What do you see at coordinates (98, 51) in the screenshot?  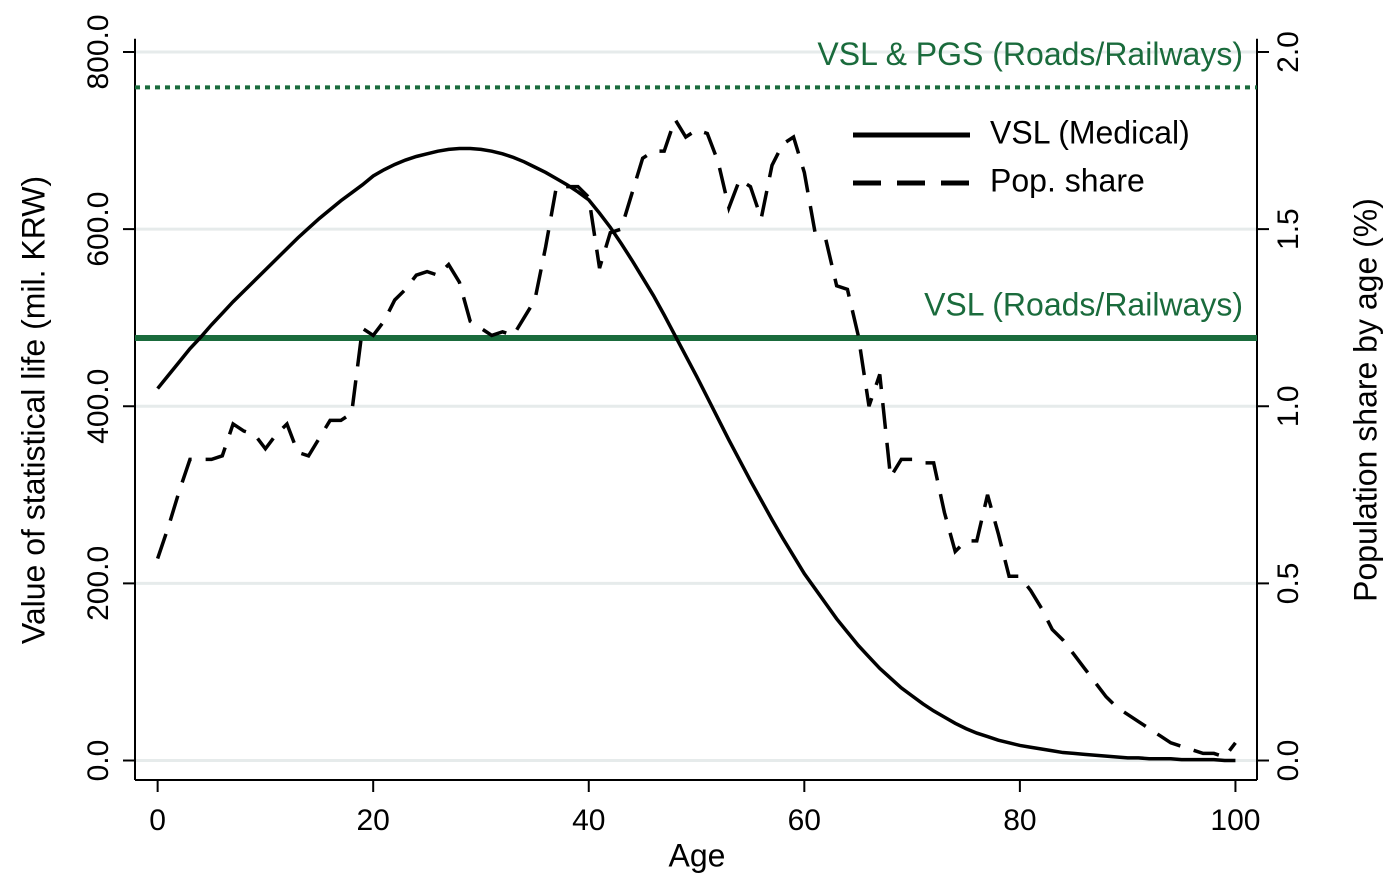 I see `y-tick-label: 800.0` at bounding box center [98, 51].